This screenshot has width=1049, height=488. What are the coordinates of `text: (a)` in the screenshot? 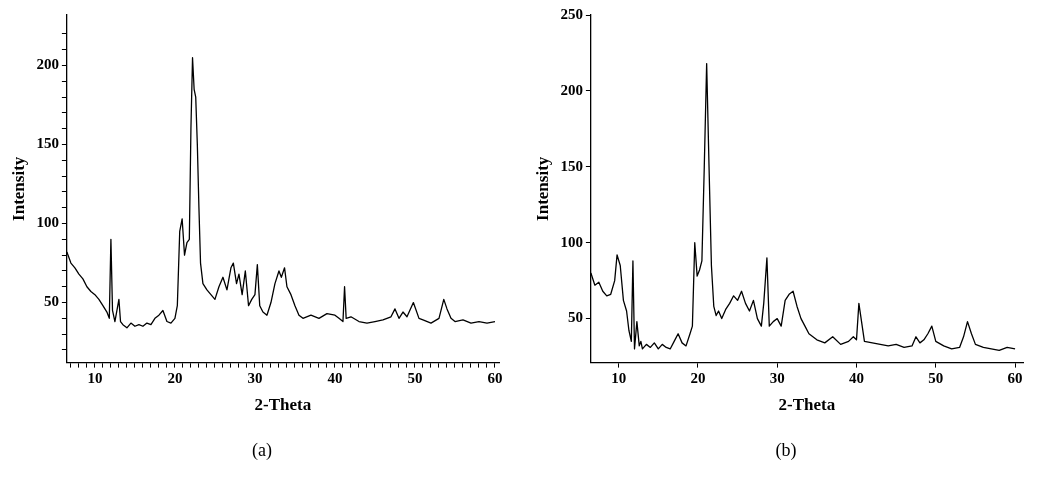 It's located at (262, 450).